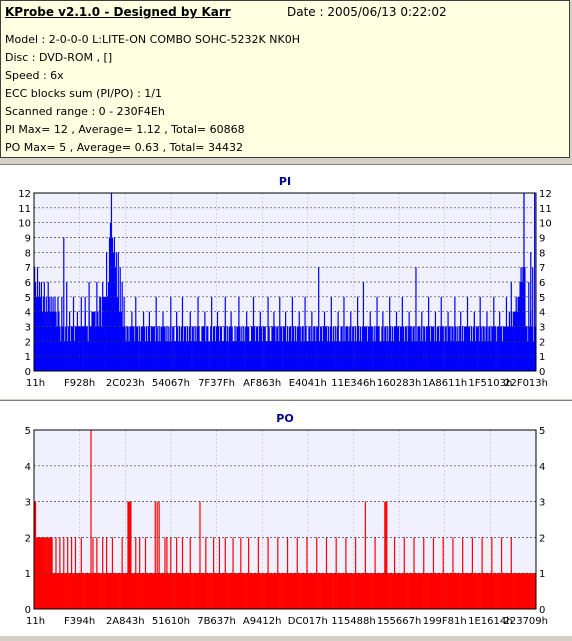 This screenshot has height=641, width=572. I want to click on pi-ytick-left: 12, so click(24, 194).